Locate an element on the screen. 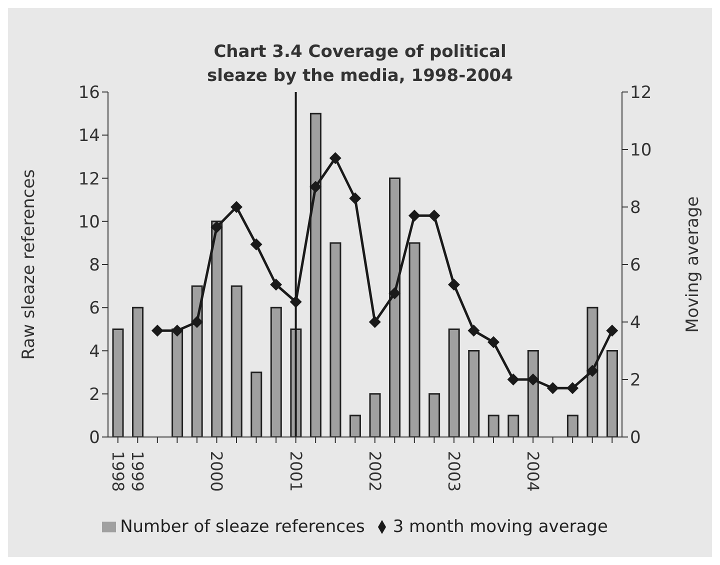  y-tick-label: 12 is located at coordinates (89, 179).